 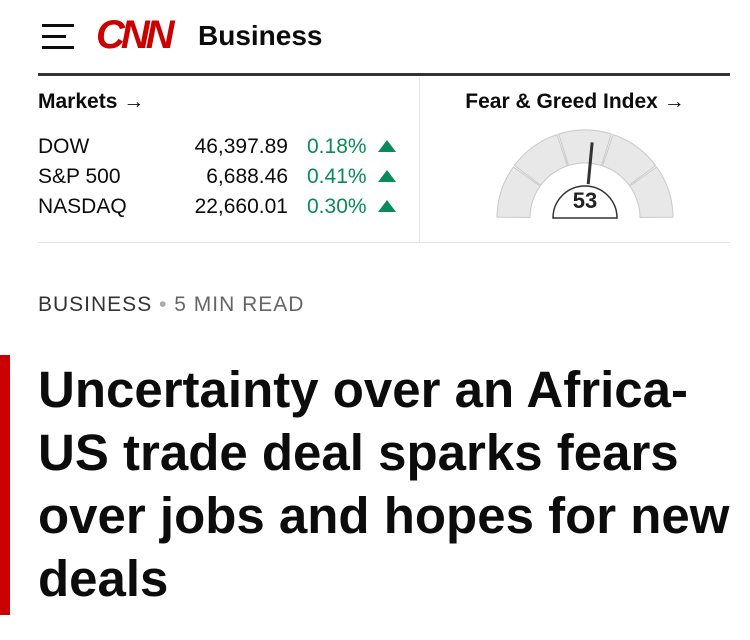 I want to click on section-name: Business, so click(x=260, y=35).